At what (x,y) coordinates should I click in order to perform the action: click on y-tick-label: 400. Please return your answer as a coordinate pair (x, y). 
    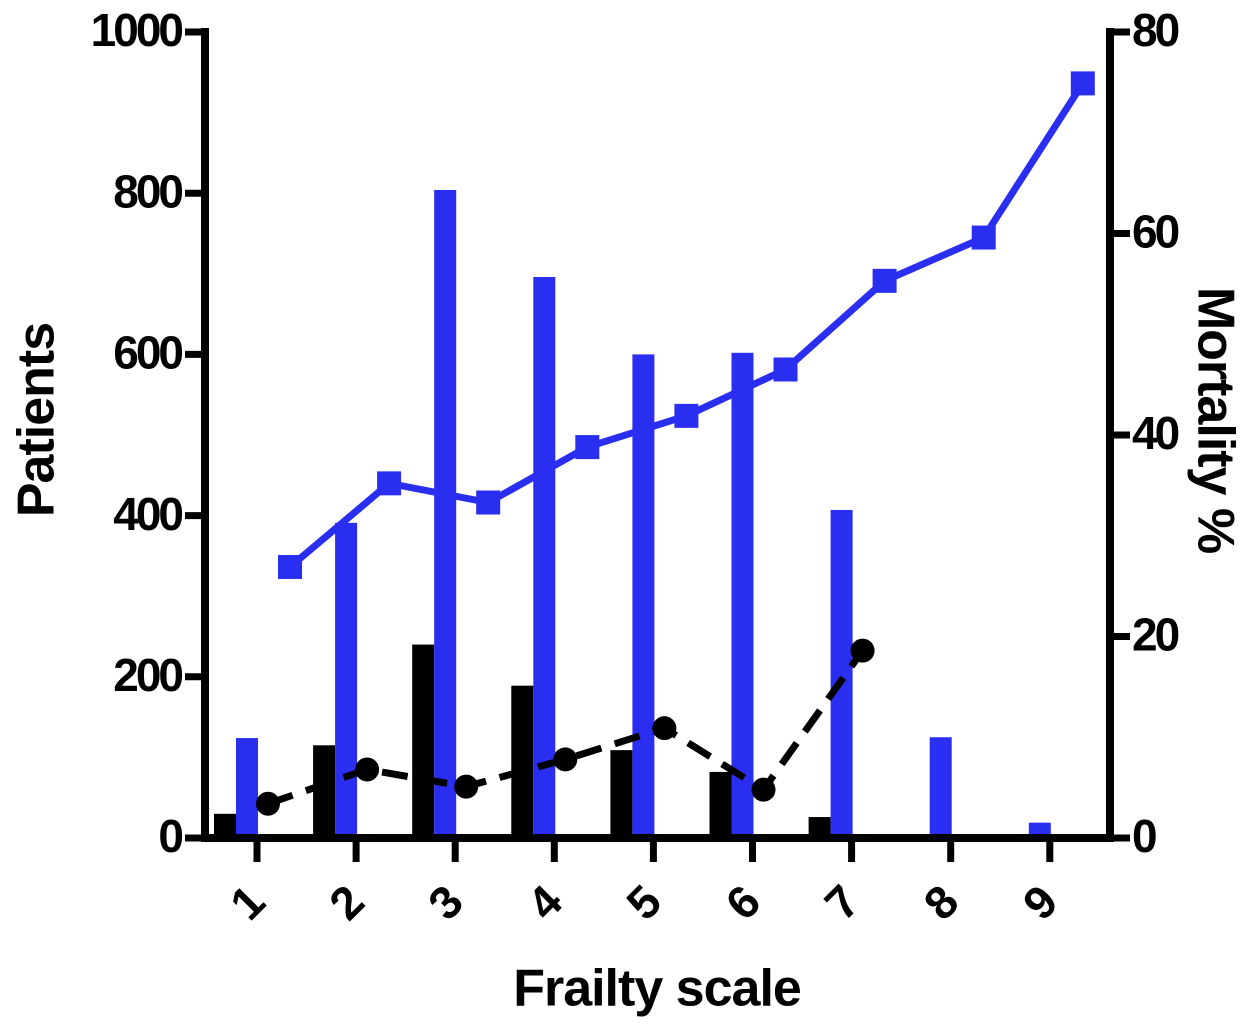
    Looking at the image, I should click on (147, 514).